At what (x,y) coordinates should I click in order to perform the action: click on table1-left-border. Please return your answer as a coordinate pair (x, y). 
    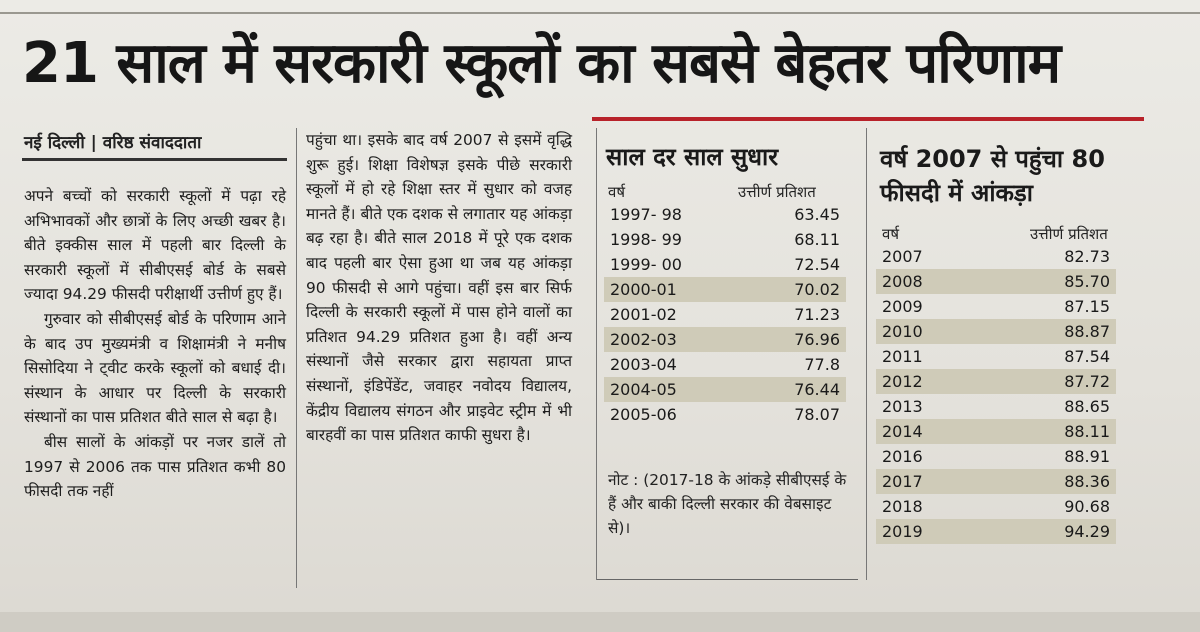
    Looking at the image, I should click on (596, 354).